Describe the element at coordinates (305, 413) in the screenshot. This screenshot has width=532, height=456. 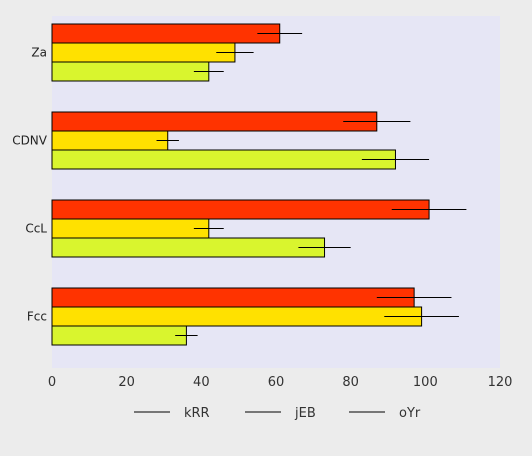
I see `legend-label-jEB: jEB` at that location.